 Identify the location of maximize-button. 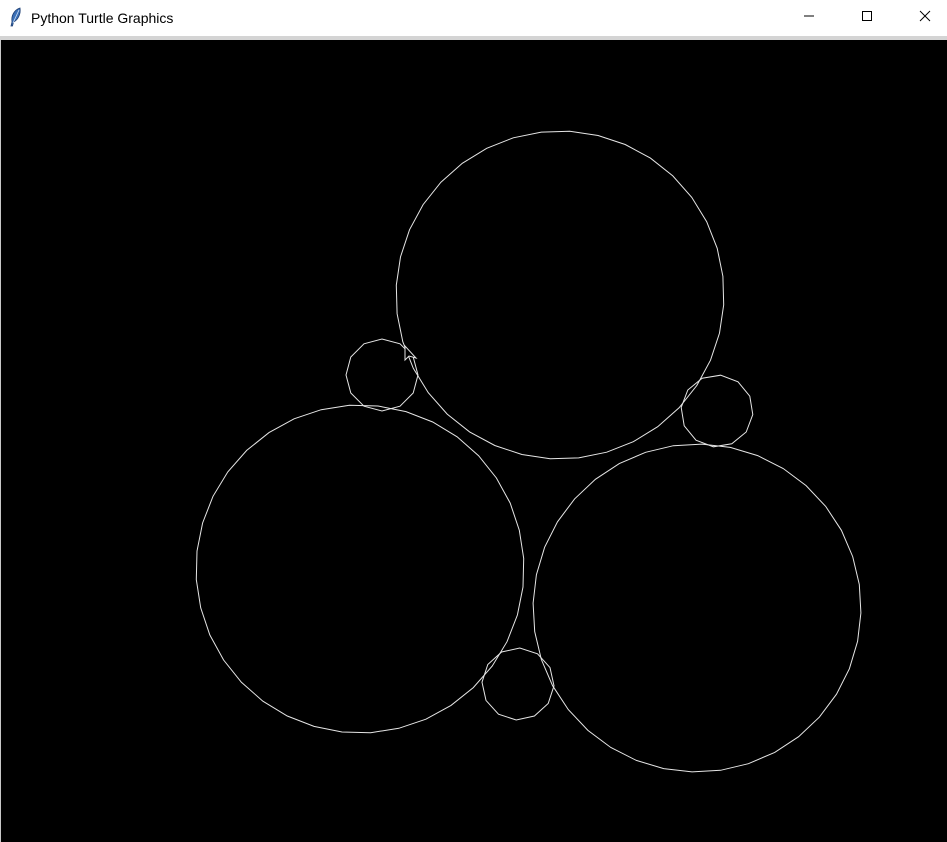
(867, 18).